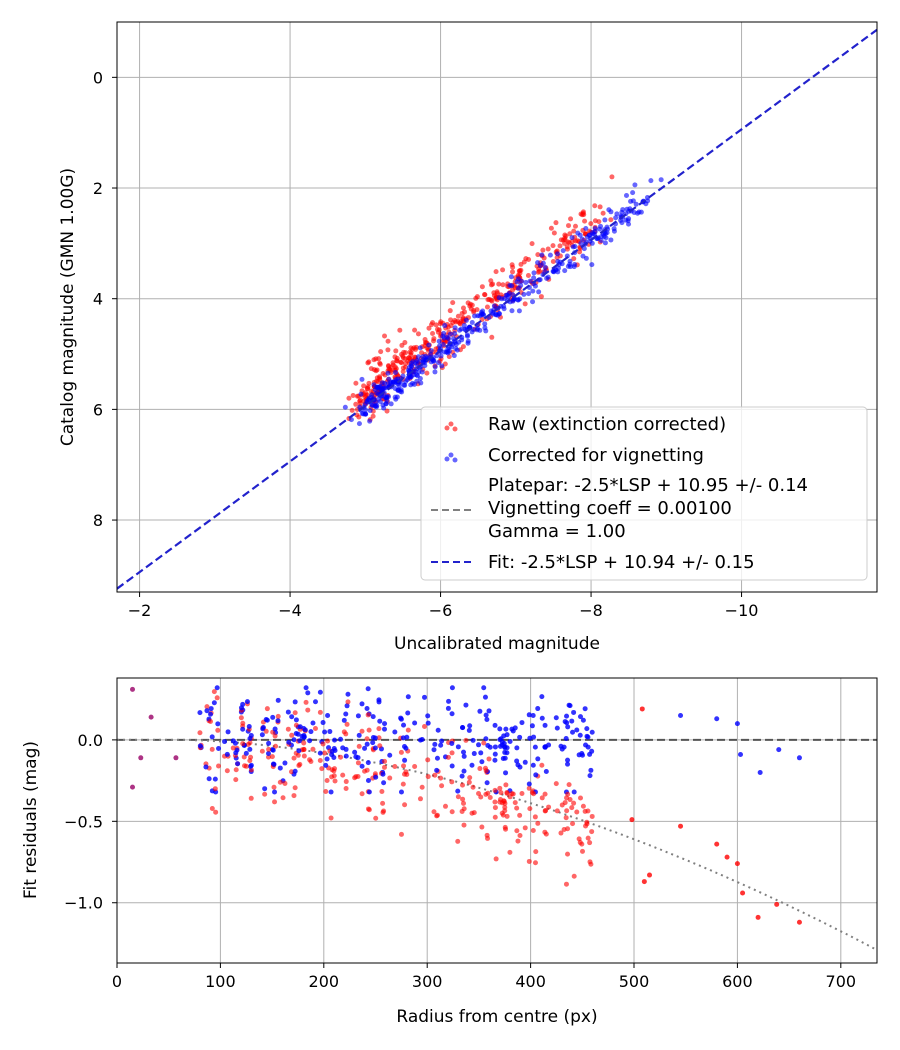 The width and height of the screenshot is (900, 1050). I want to click on top-y-tick-label: 4, so click(98, 299).